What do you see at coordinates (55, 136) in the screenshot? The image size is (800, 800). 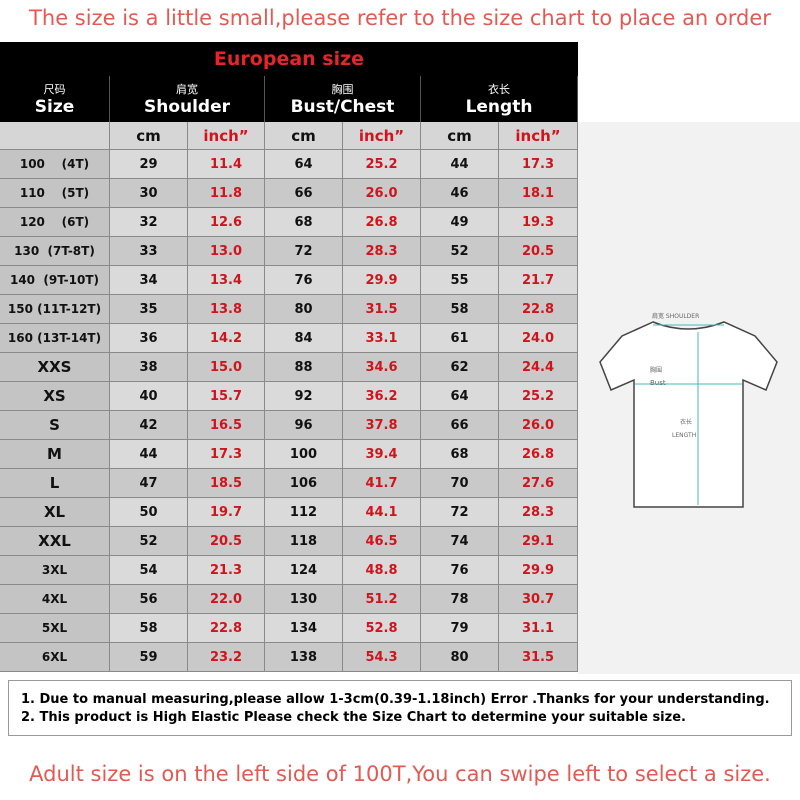 I see `unit-cell` at bounding box center [55, 136].